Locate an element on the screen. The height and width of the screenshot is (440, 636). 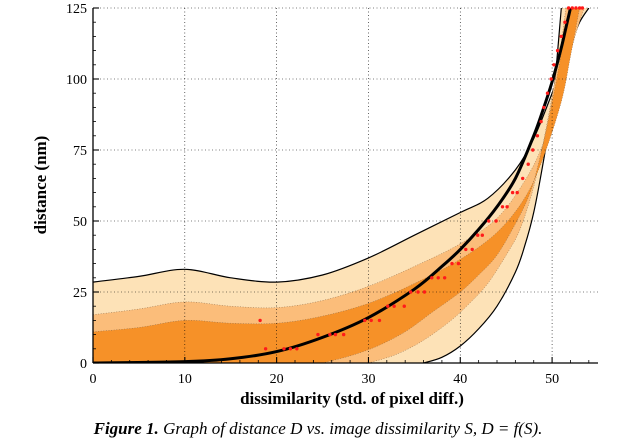
x-axis-title: dissimilarity (std. of pixel diff.) is located at coordinates (352, 398).